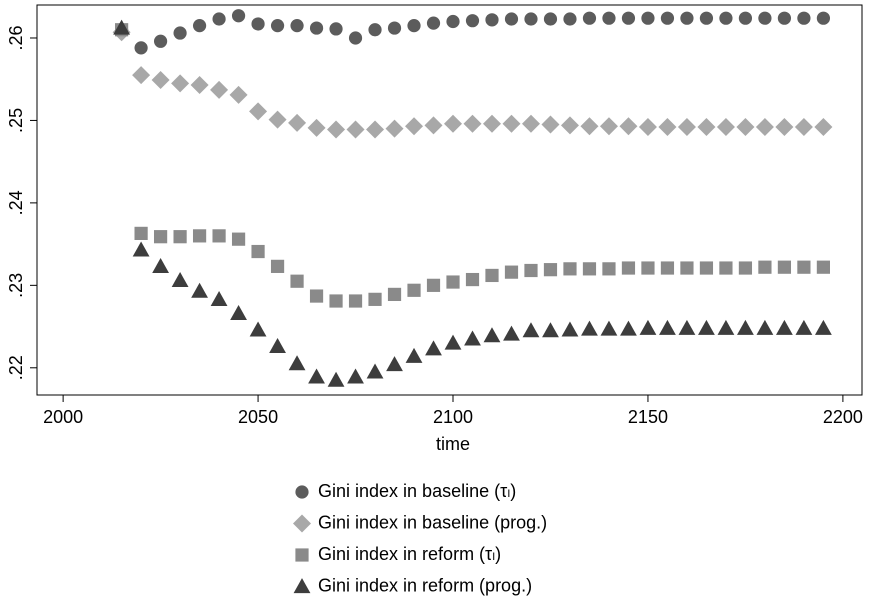  I want to click on x-axis-label: time, so click(453, 444).